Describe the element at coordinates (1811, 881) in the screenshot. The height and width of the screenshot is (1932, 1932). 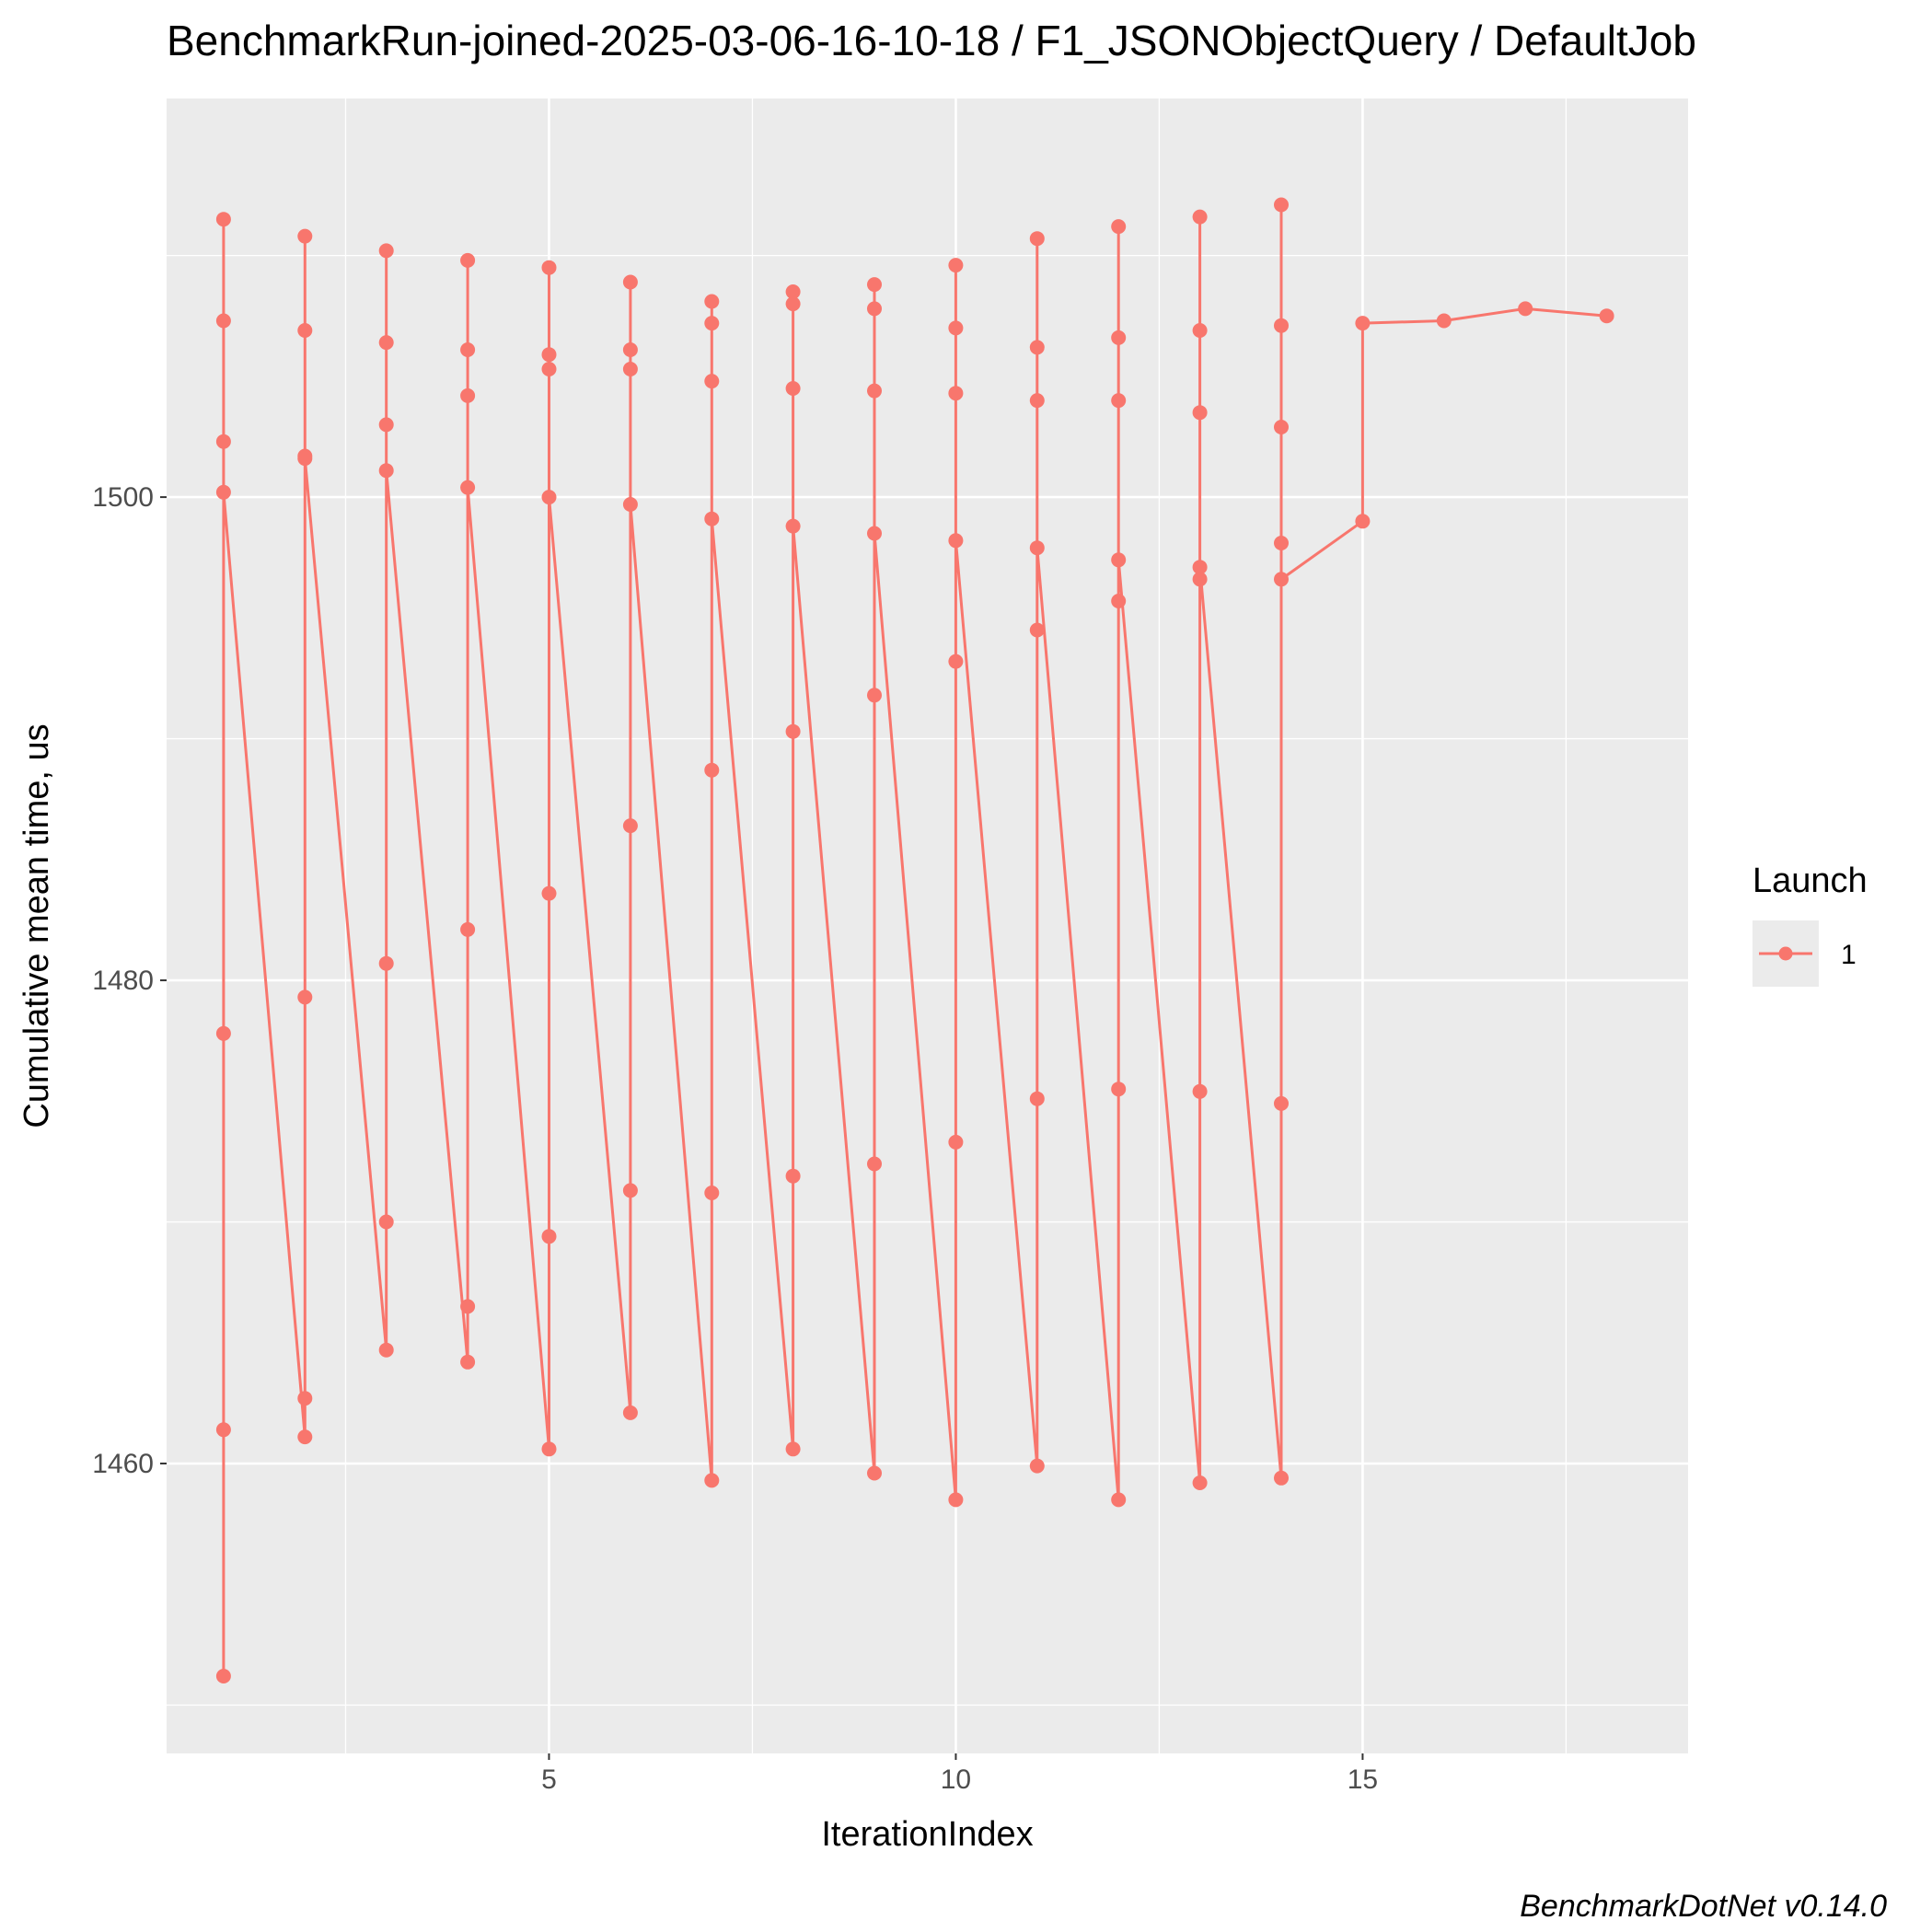
I see `legend-title: Launch` at that location.